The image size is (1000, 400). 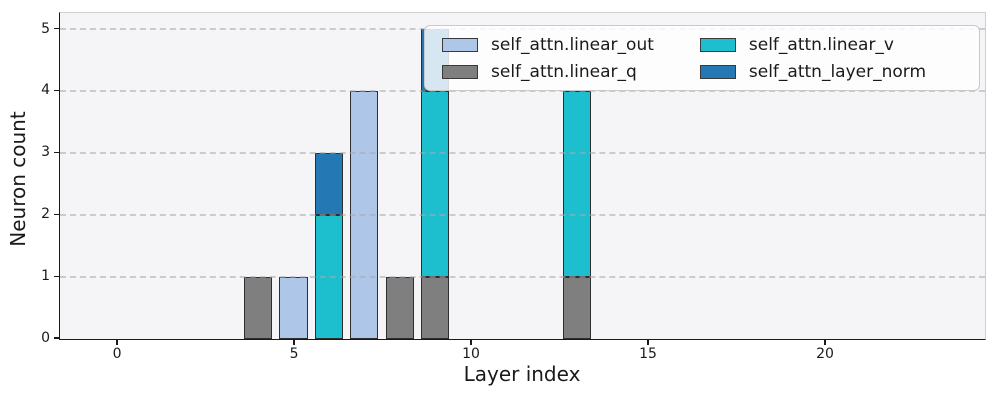 I want to click on x-tick-label-10: 10, so click(x=471, y=354).